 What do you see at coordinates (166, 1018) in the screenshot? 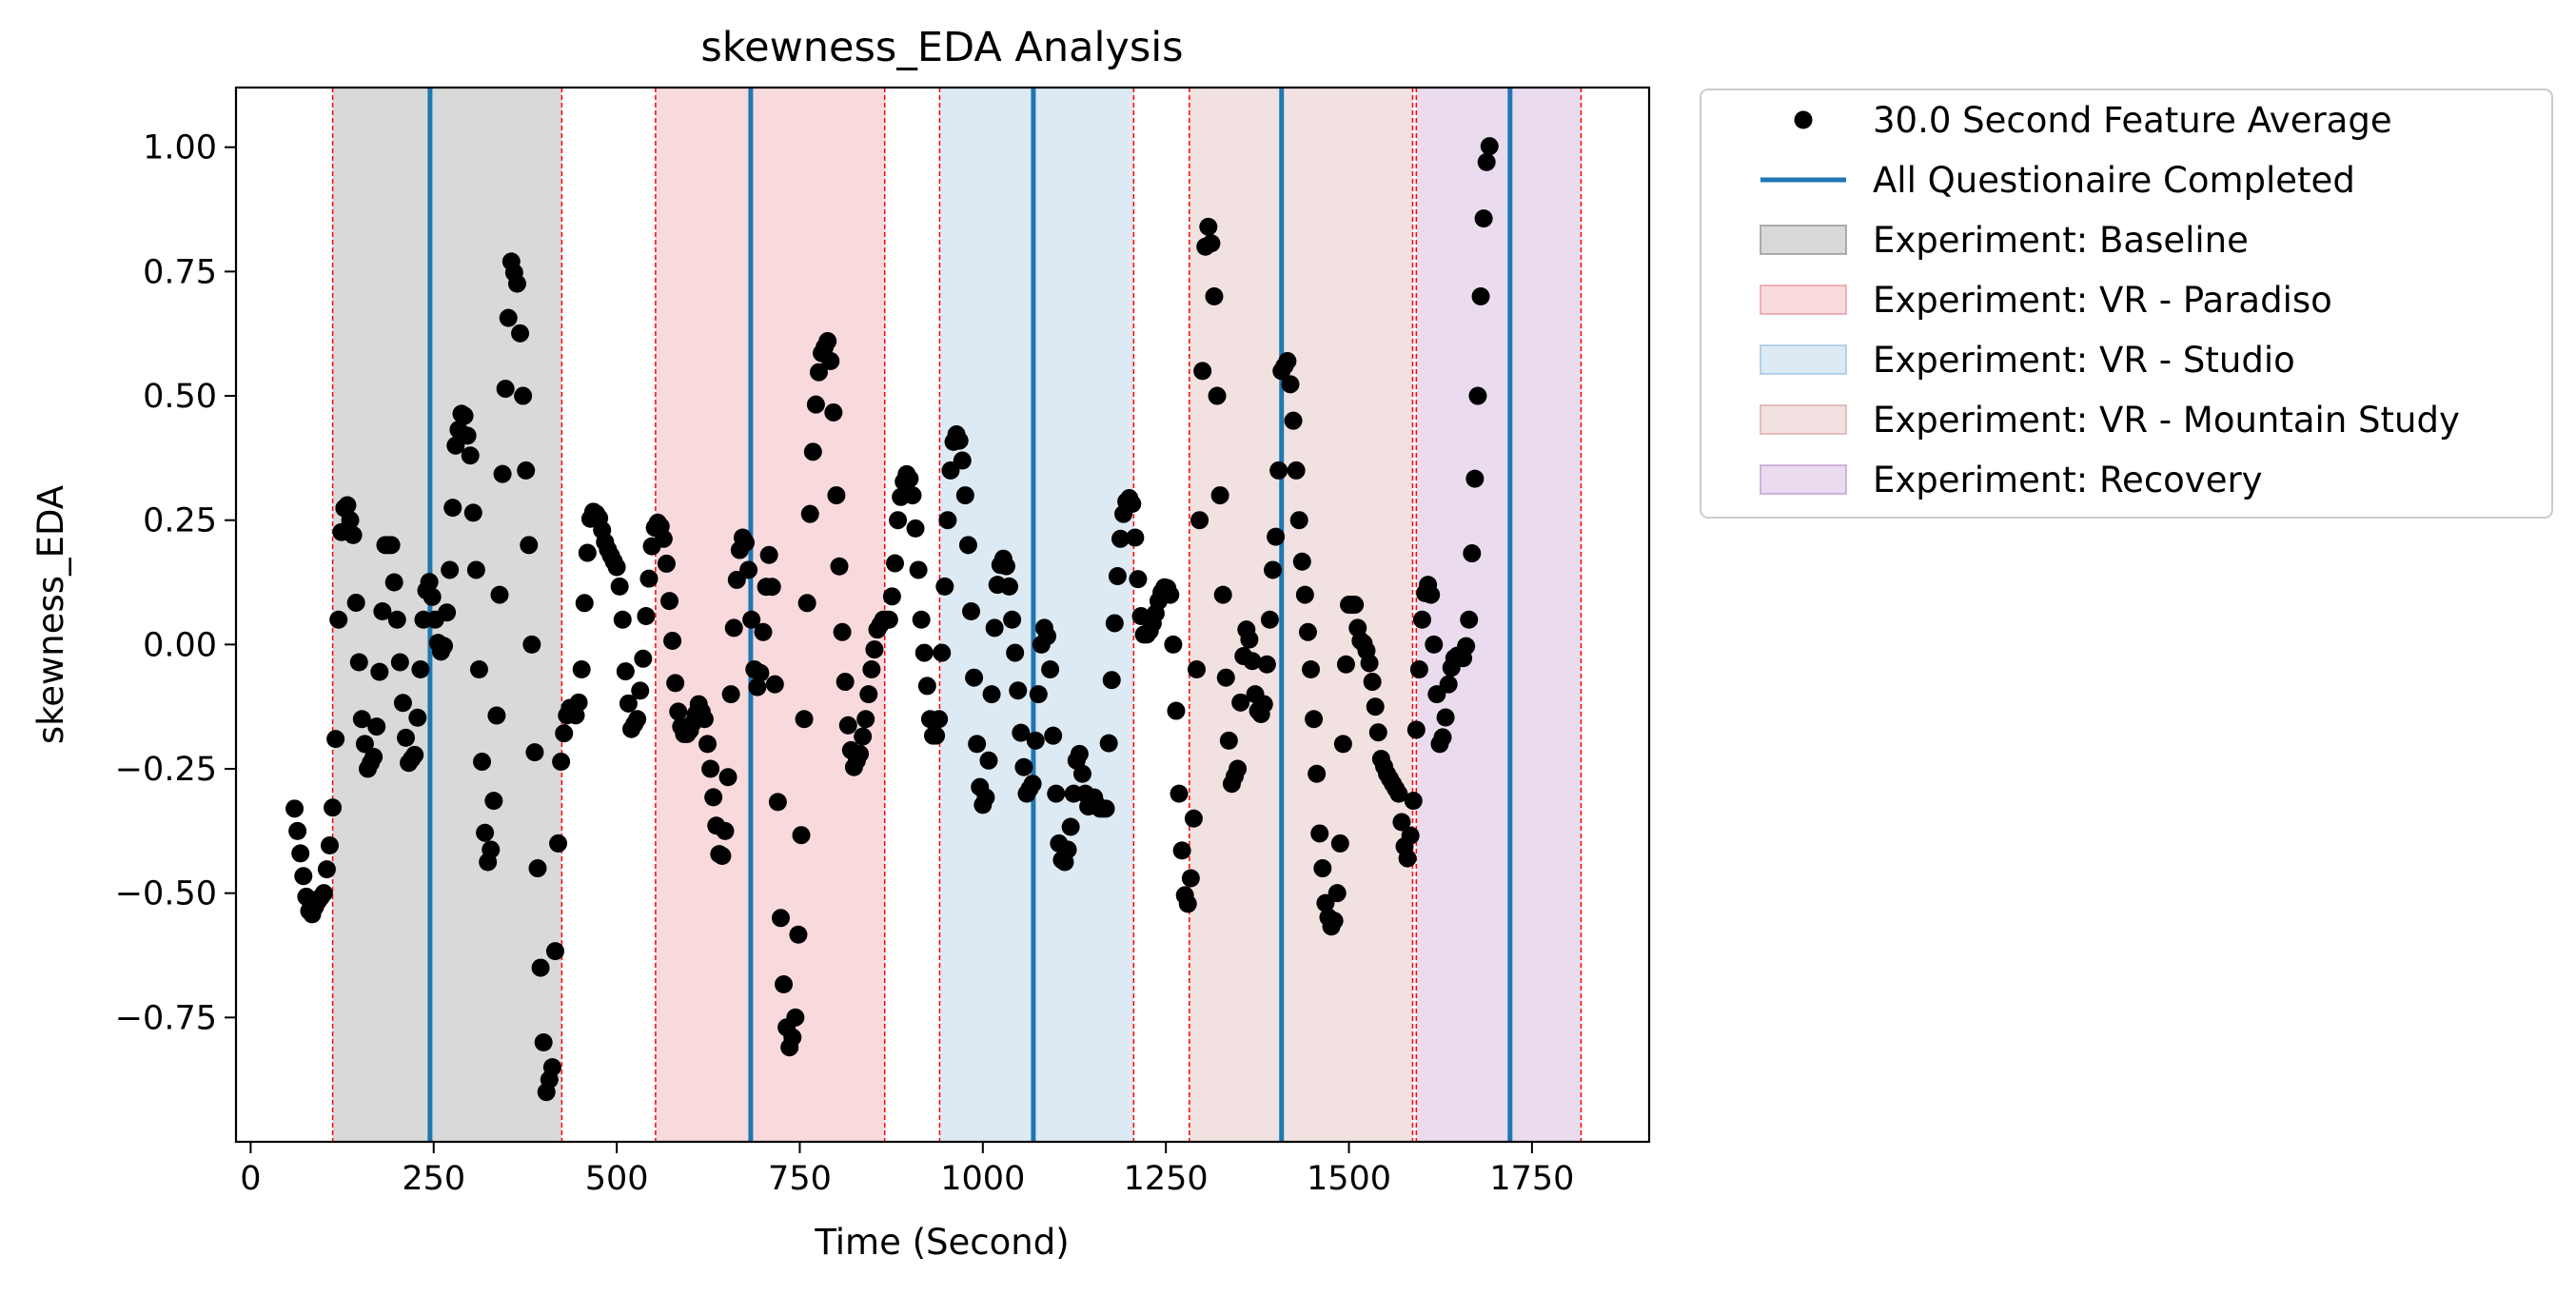
I see `y-tick-label-0: −0.75` at bounding box center [166, 1018].